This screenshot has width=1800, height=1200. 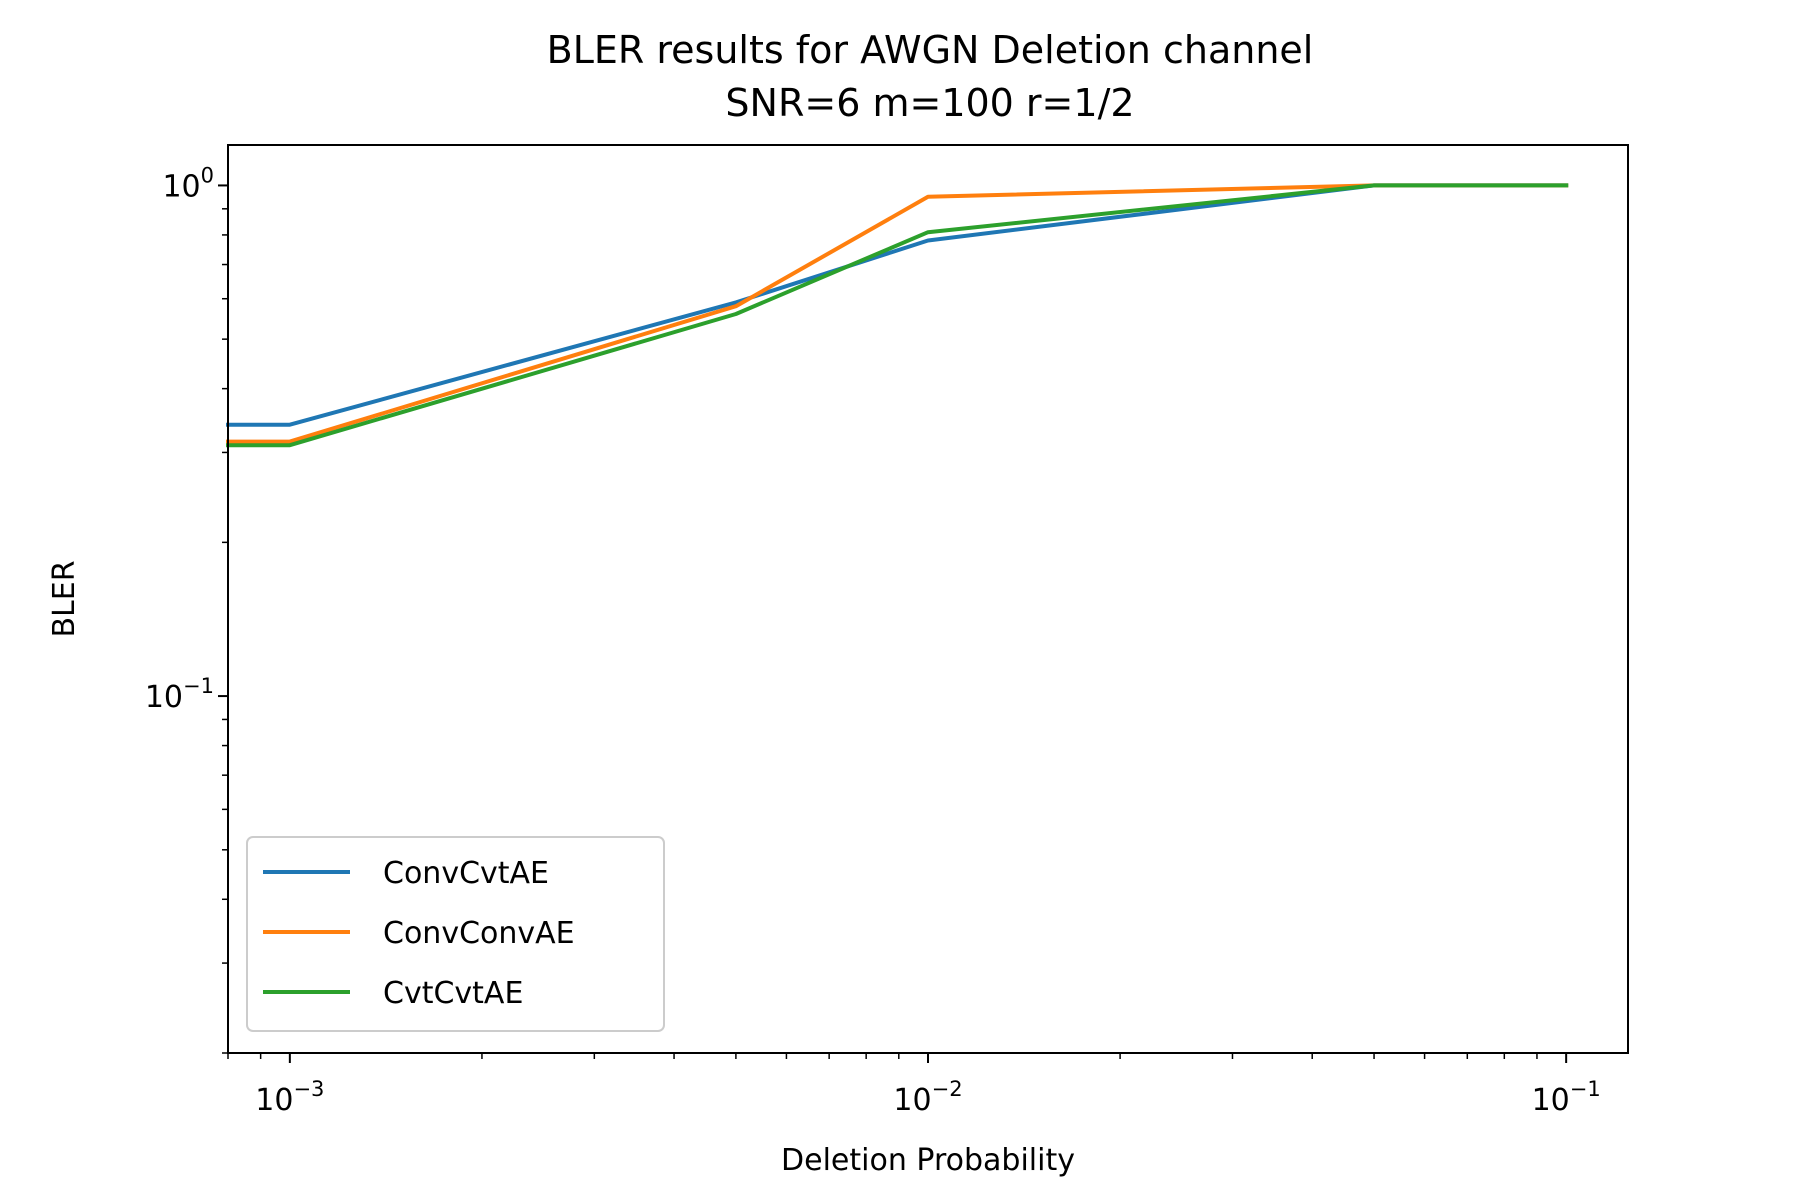 What do you see at coordinates (1566, 1097) in the screenshot?
I see `x-tick-label-2: 10⁻¹` at bounding box center [1566, 1097].